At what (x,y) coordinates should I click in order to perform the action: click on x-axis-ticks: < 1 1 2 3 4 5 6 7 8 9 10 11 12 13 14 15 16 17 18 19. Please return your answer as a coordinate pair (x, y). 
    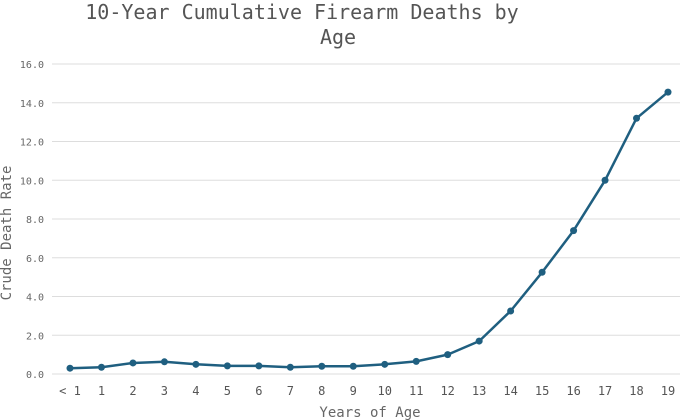
    Looking at the image, I should click on (367, 391).